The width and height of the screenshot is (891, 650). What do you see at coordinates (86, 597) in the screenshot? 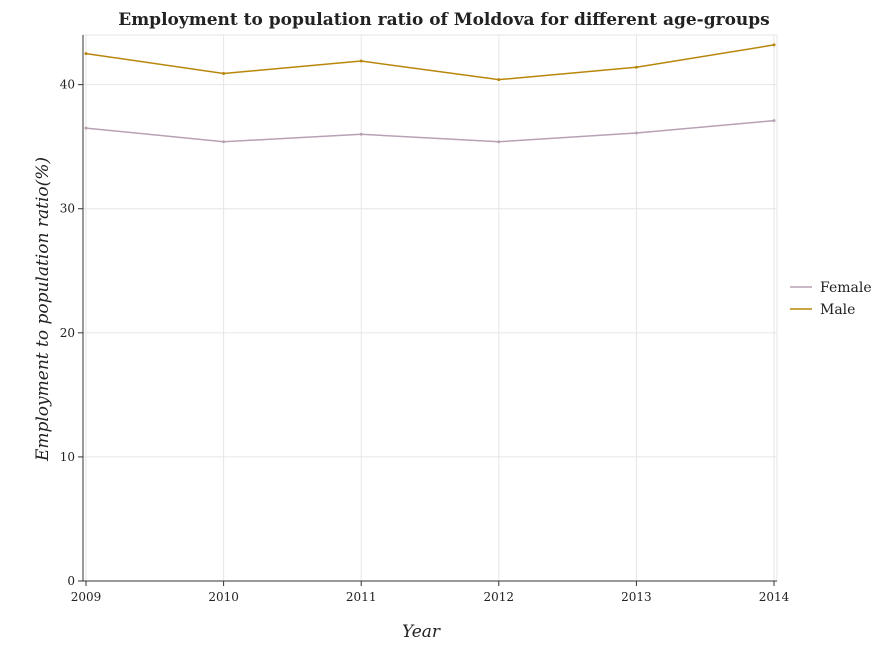
I see `x-tick-label: 2009` at bounding box center [86, 597].